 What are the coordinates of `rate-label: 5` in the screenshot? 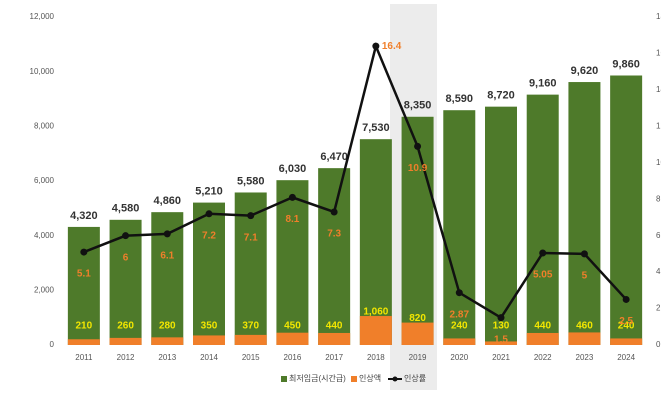 It's located at (585, 276).